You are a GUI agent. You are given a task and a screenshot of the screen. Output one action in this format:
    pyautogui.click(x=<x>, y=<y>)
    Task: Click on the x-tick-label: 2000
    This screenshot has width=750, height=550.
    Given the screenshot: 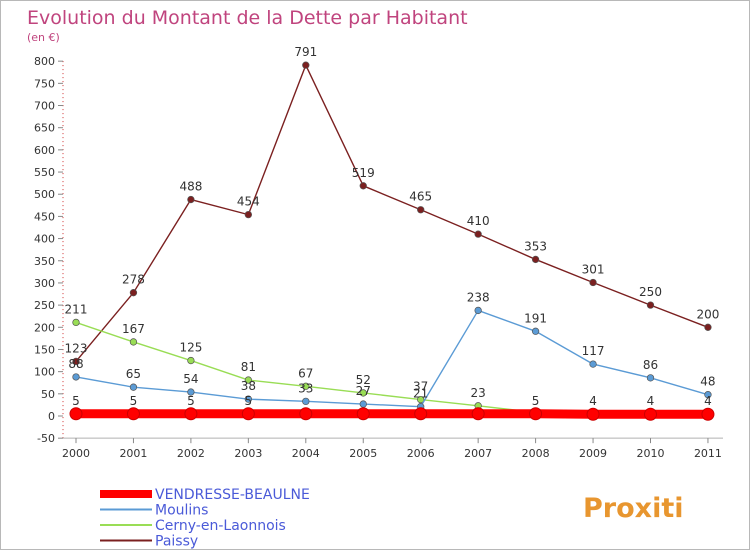 What is the action you would take?
    pyautogui.click(x=76, y=453)
    